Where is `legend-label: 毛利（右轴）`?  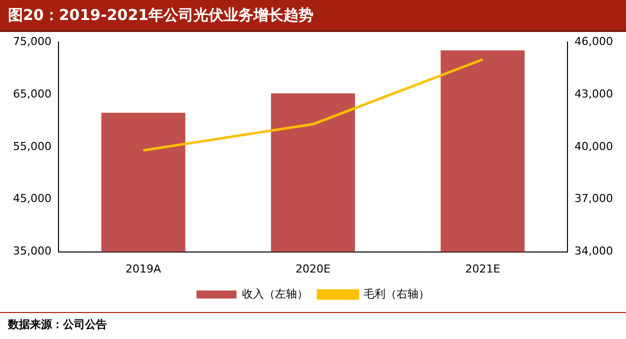 legend-label: 毛利（右轴） is located at coordinates (397, 293).